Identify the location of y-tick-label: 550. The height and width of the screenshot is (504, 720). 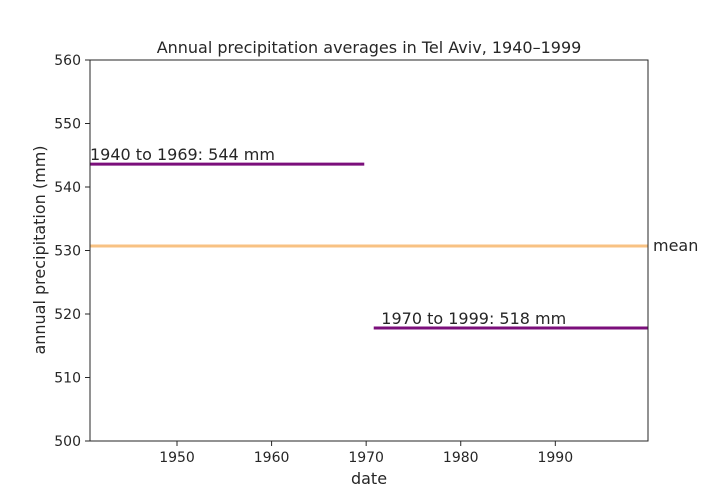
(67, 125).